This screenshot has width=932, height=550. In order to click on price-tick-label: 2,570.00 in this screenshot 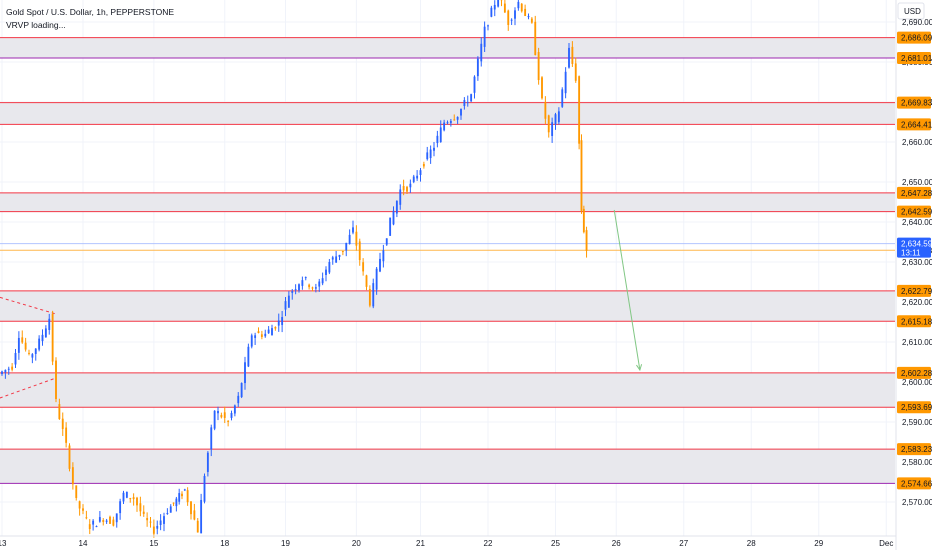, I will do `click(917, 502)`.